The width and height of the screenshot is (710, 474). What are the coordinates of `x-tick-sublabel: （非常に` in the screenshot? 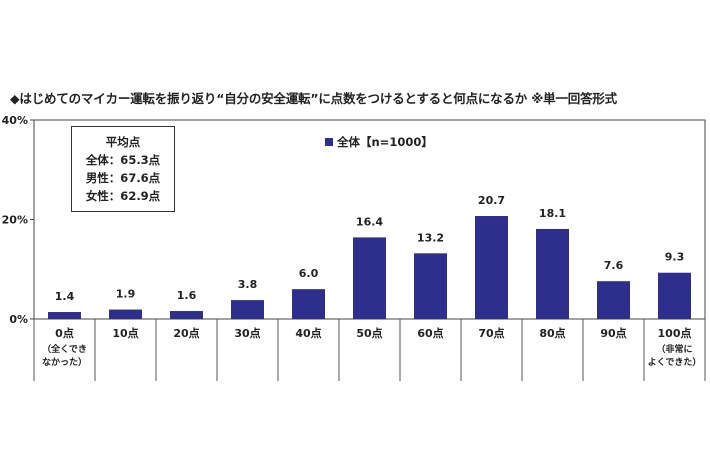 It's located at (674, 349).